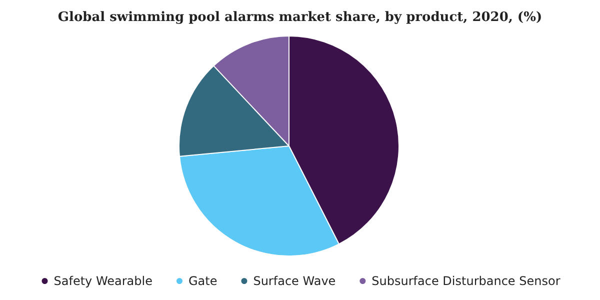 This screenshot has height=300, width=600. What do you see at coordinates (300, 17) in the screenshot?
I see `chart-title: Global swimming pool alarms market share, by product, 2020, (%)` at bounding box center [300, 17].